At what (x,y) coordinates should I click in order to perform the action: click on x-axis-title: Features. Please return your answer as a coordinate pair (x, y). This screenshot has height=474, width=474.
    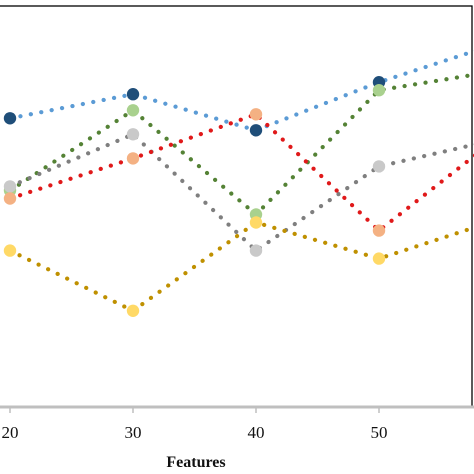
    Looking at the image, I should click on (195, 462).